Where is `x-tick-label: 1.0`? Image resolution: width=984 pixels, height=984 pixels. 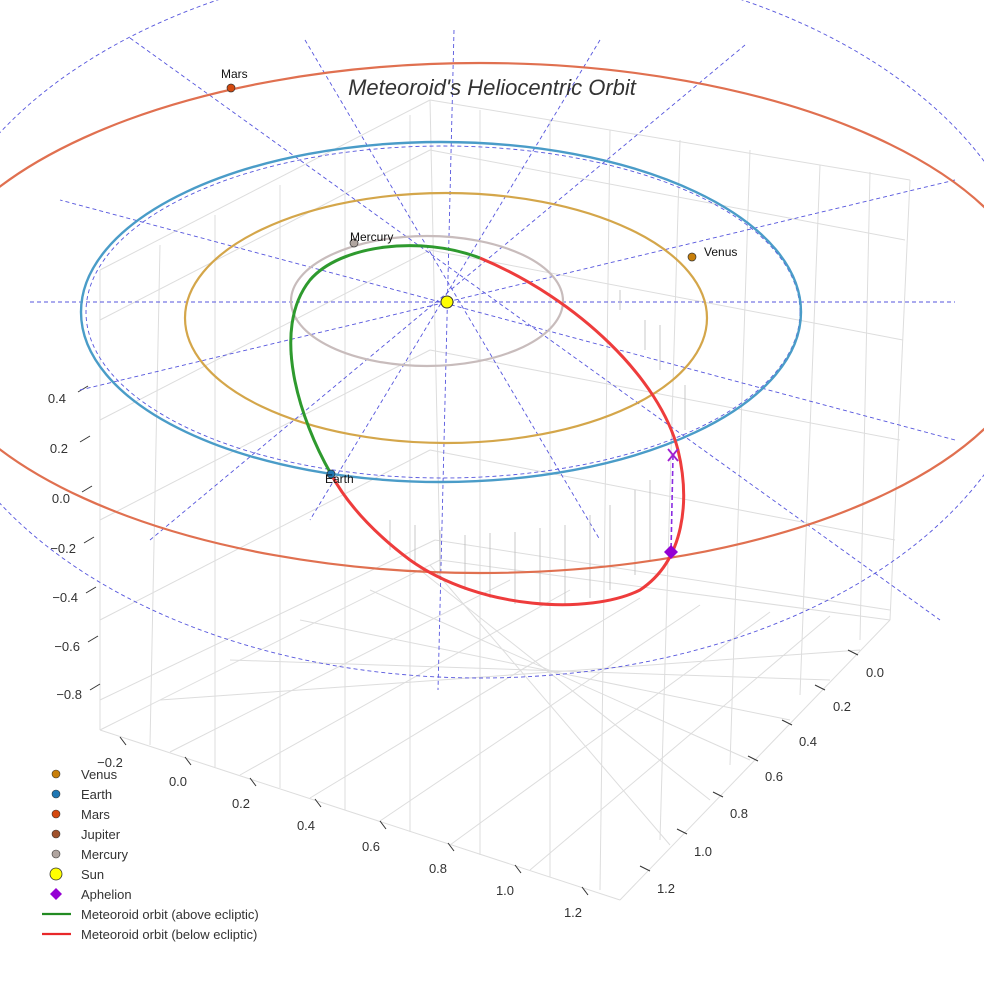
x-tick-label: 1.0 is located at coordinates (505, 890).